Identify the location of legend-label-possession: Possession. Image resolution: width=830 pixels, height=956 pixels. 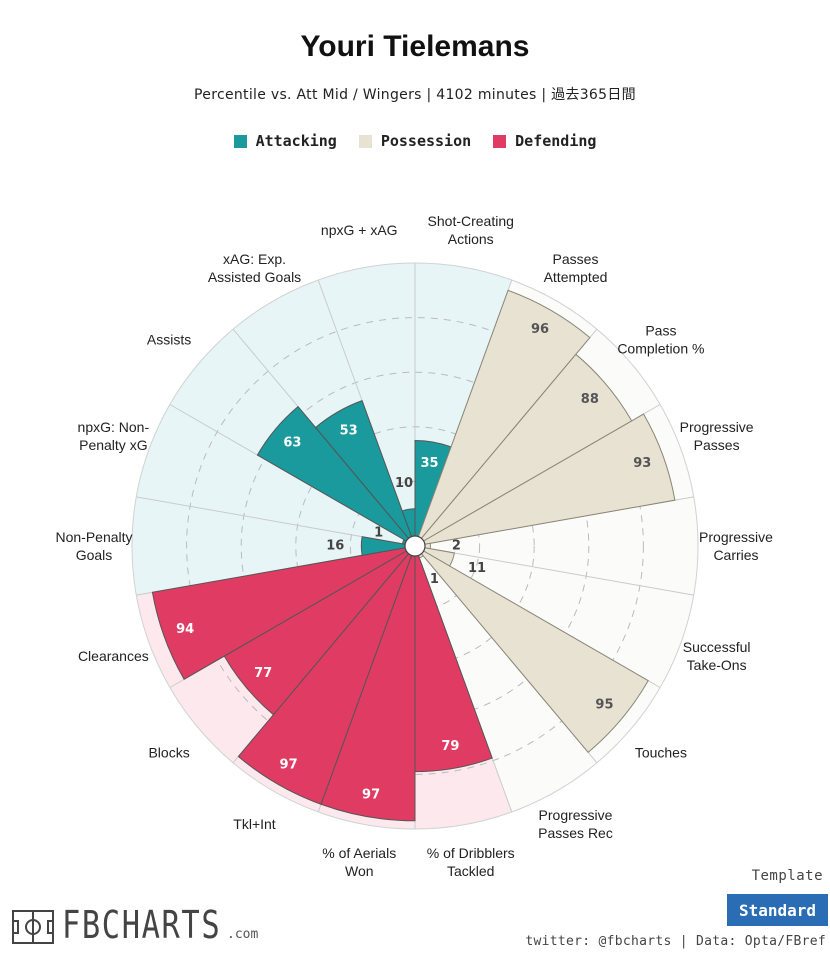
(426, 141).